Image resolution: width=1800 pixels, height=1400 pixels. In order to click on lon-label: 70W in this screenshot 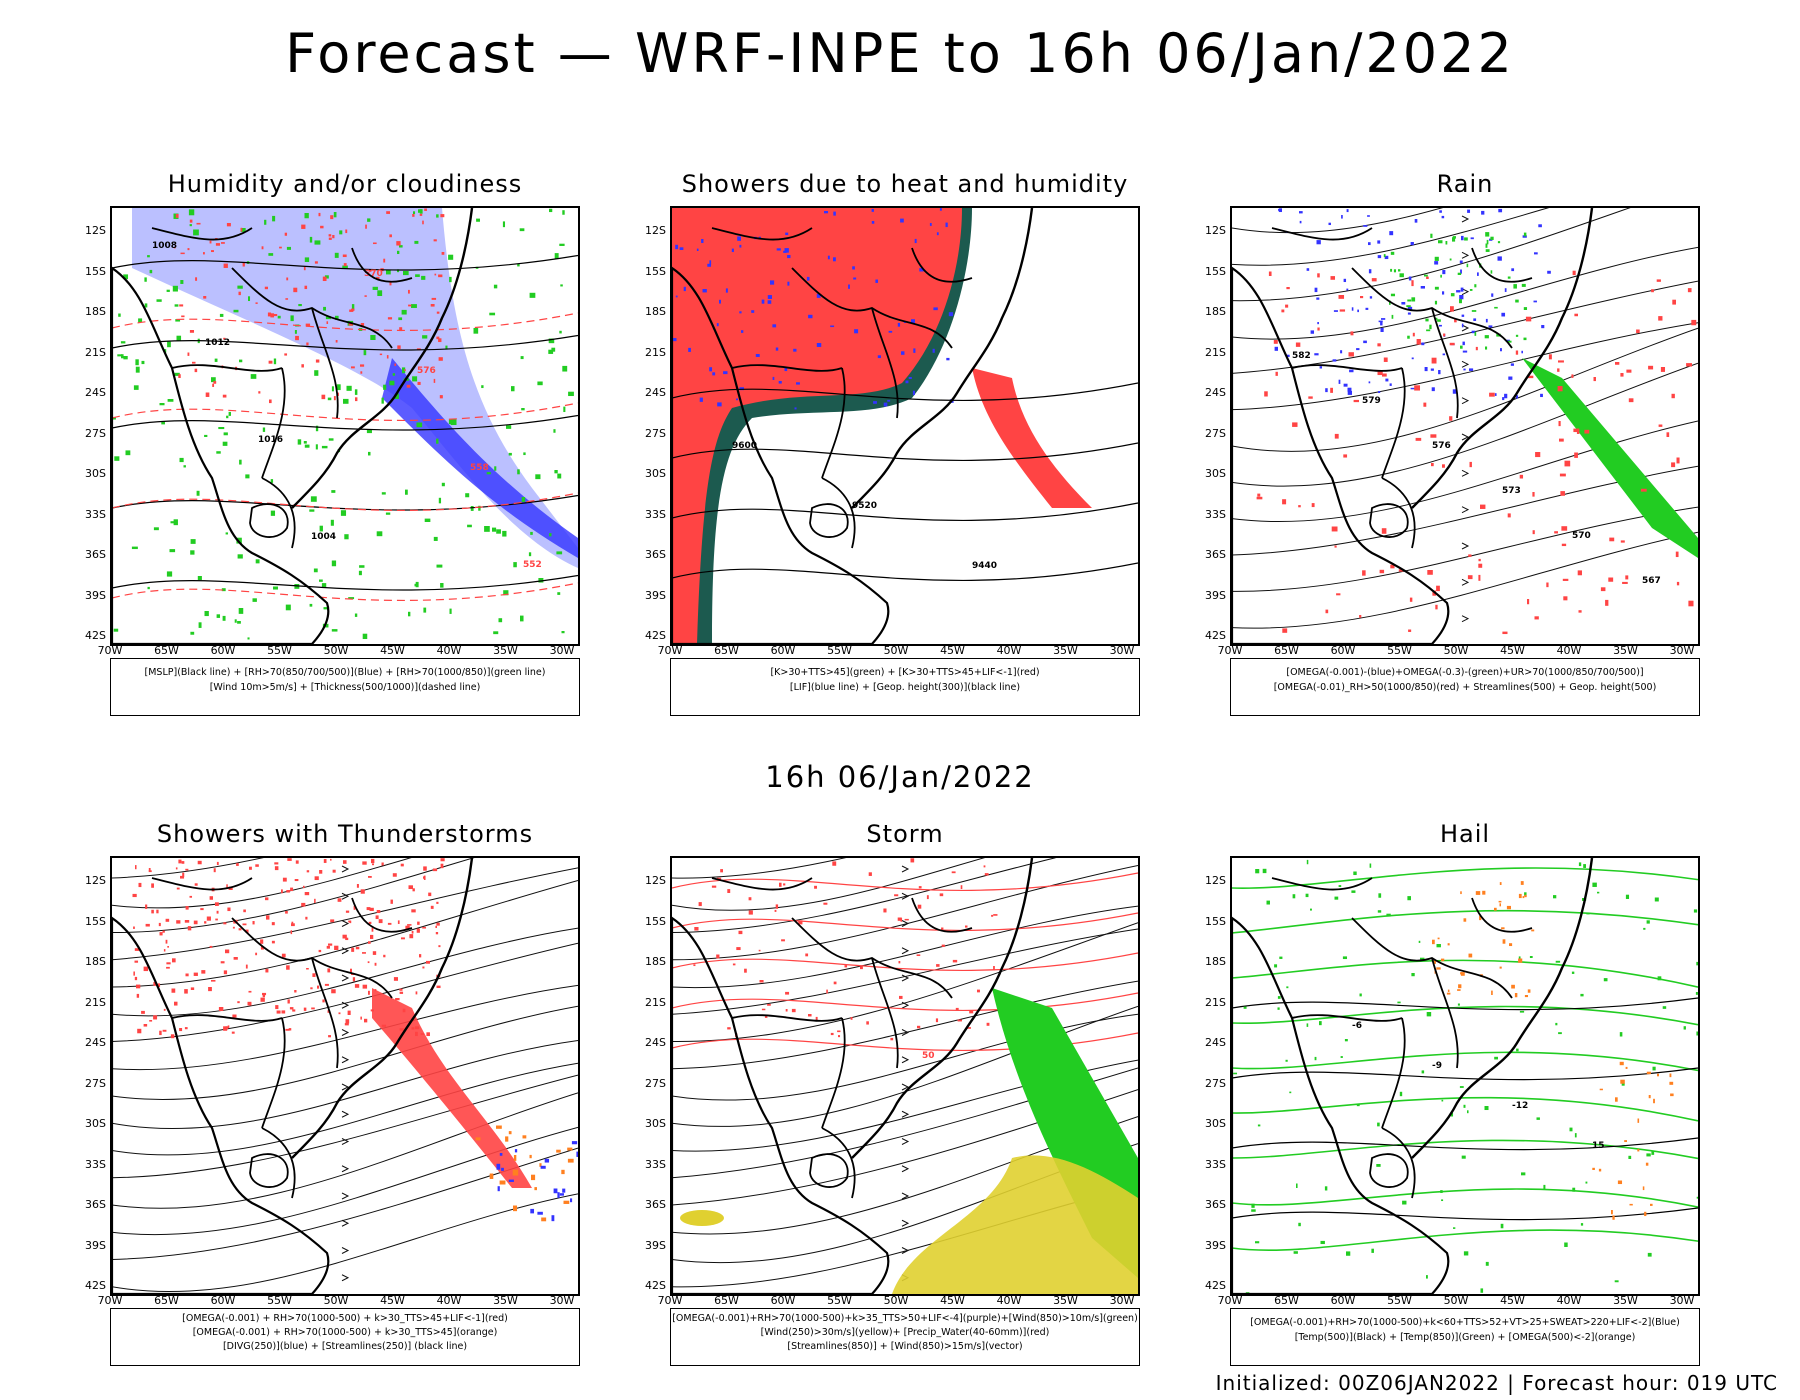, I will do `click(670, 650)`.